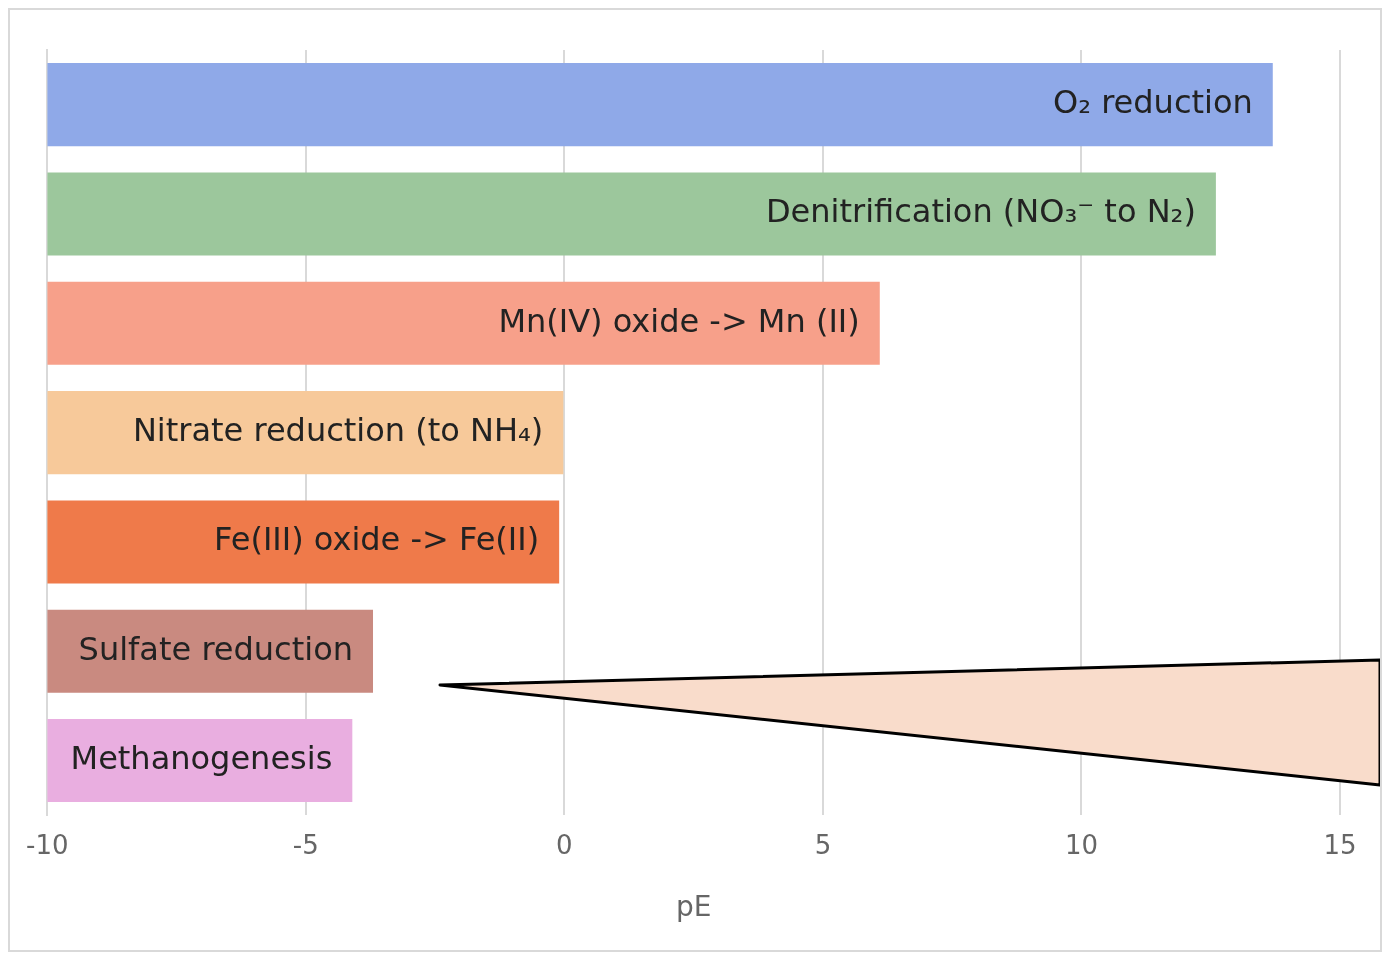 The height and width of the screenshot is (961, 1393). What do you see at coordinates (564, 844) in the screenshot?
I see `x-tick-label: 0` at bounding box center [564, 844].